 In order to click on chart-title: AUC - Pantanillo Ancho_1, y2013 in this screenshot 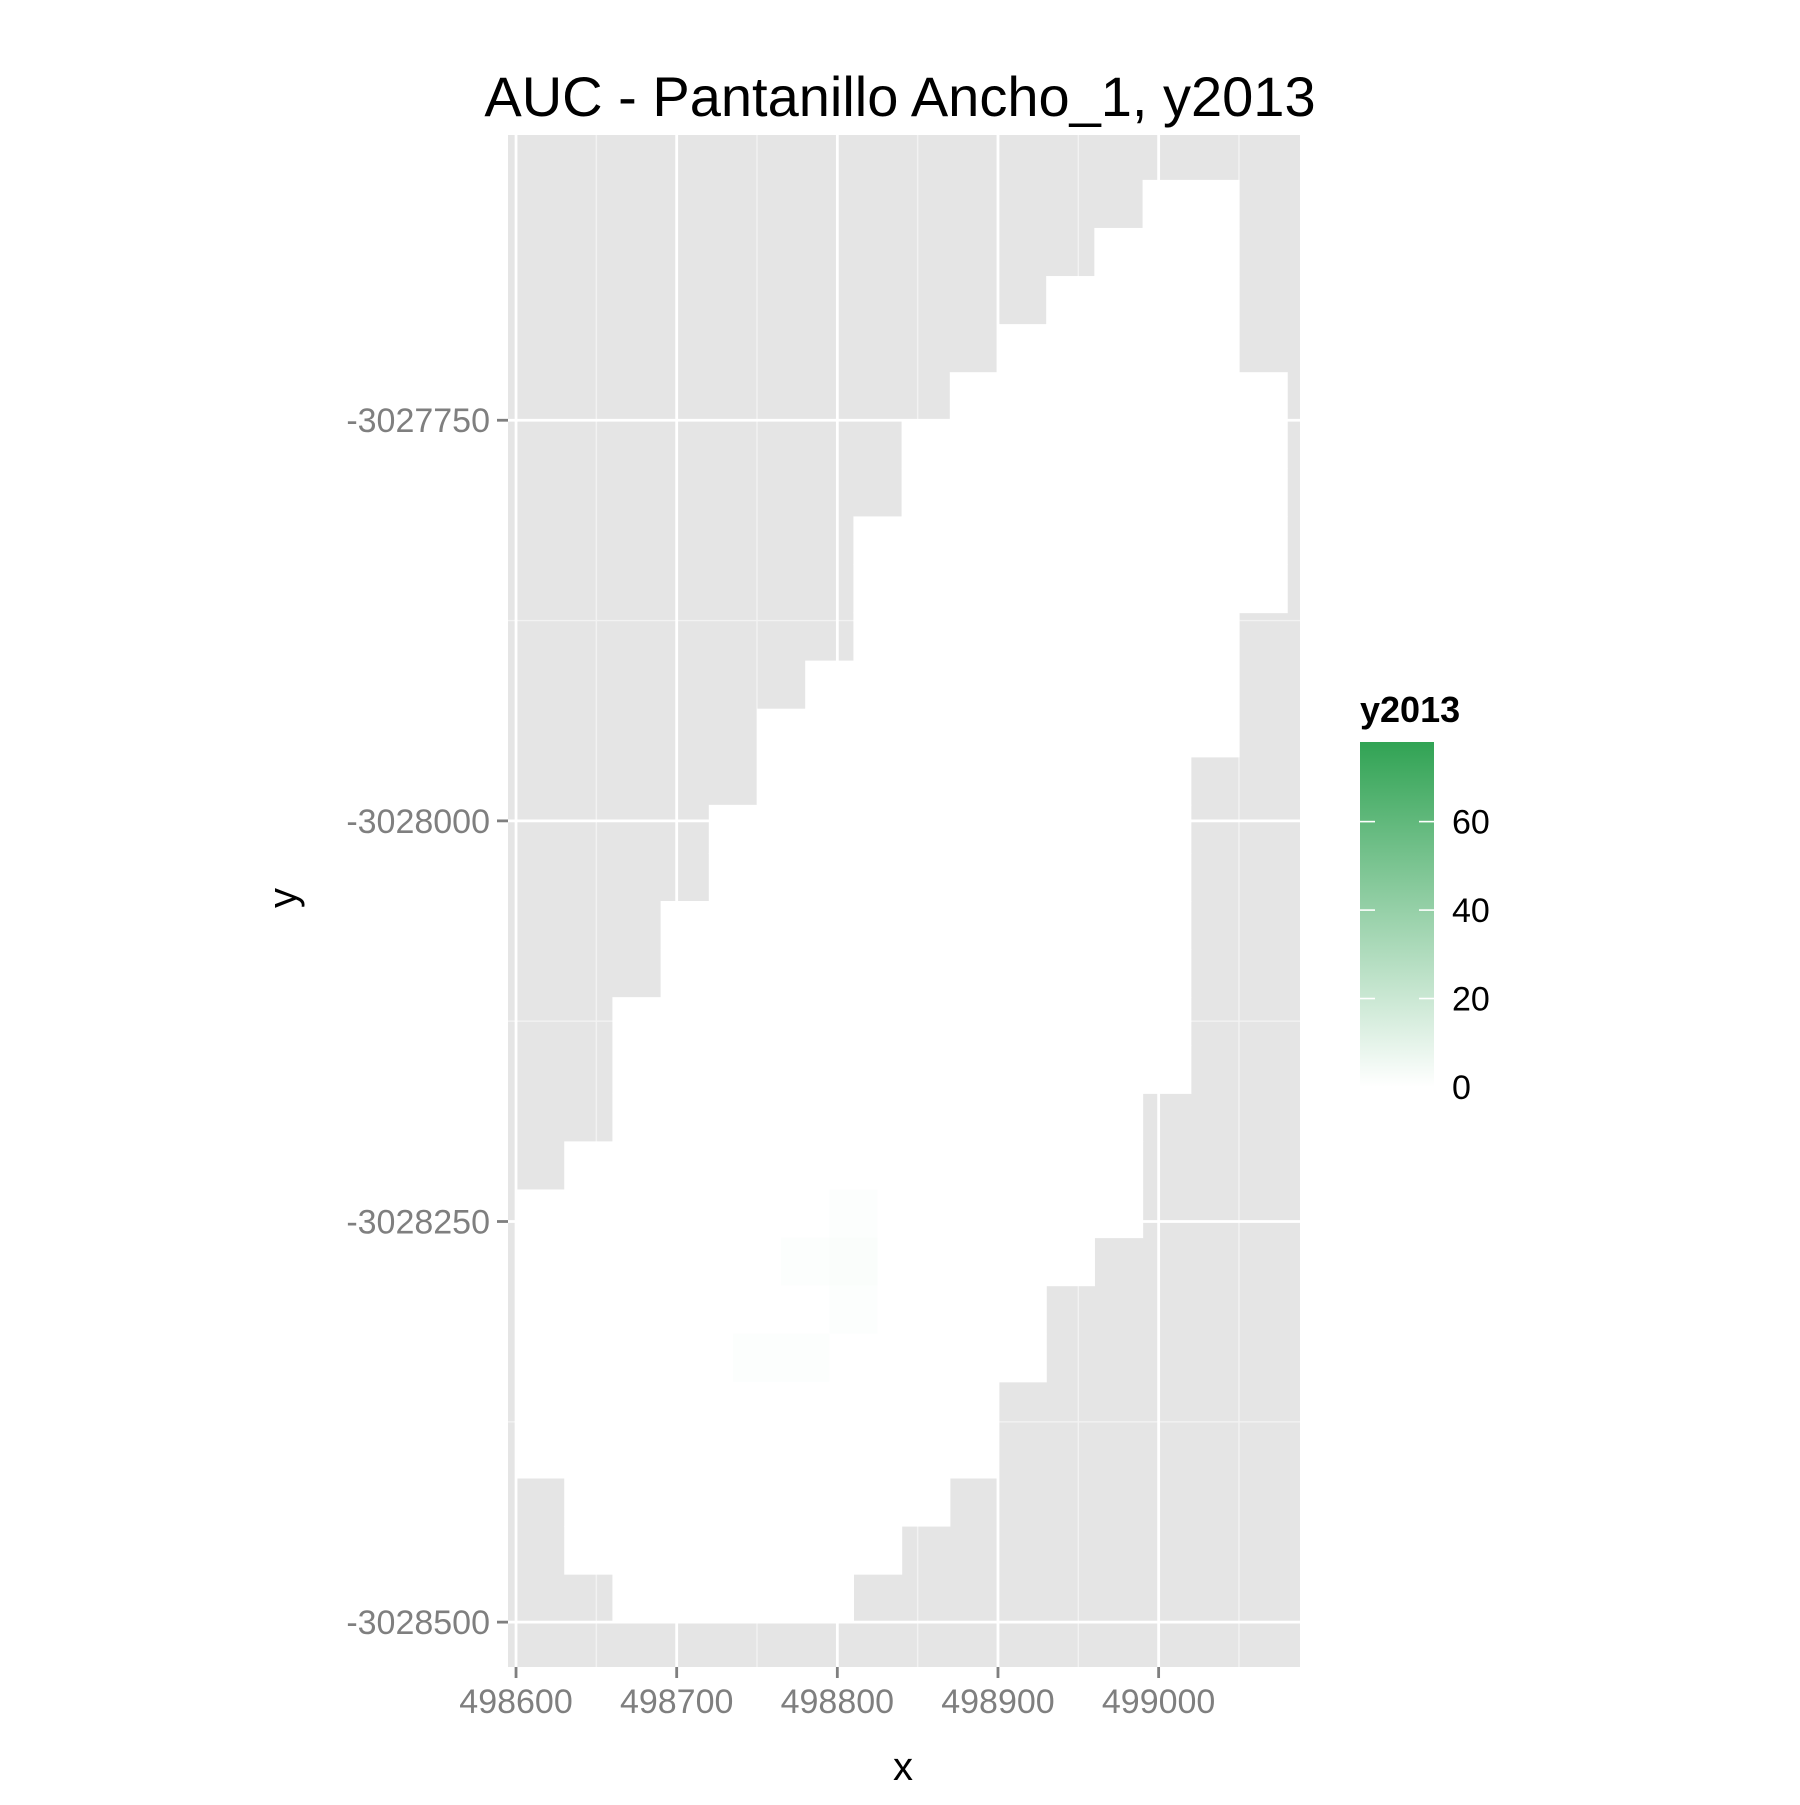, I will do `click(899, 96)`.